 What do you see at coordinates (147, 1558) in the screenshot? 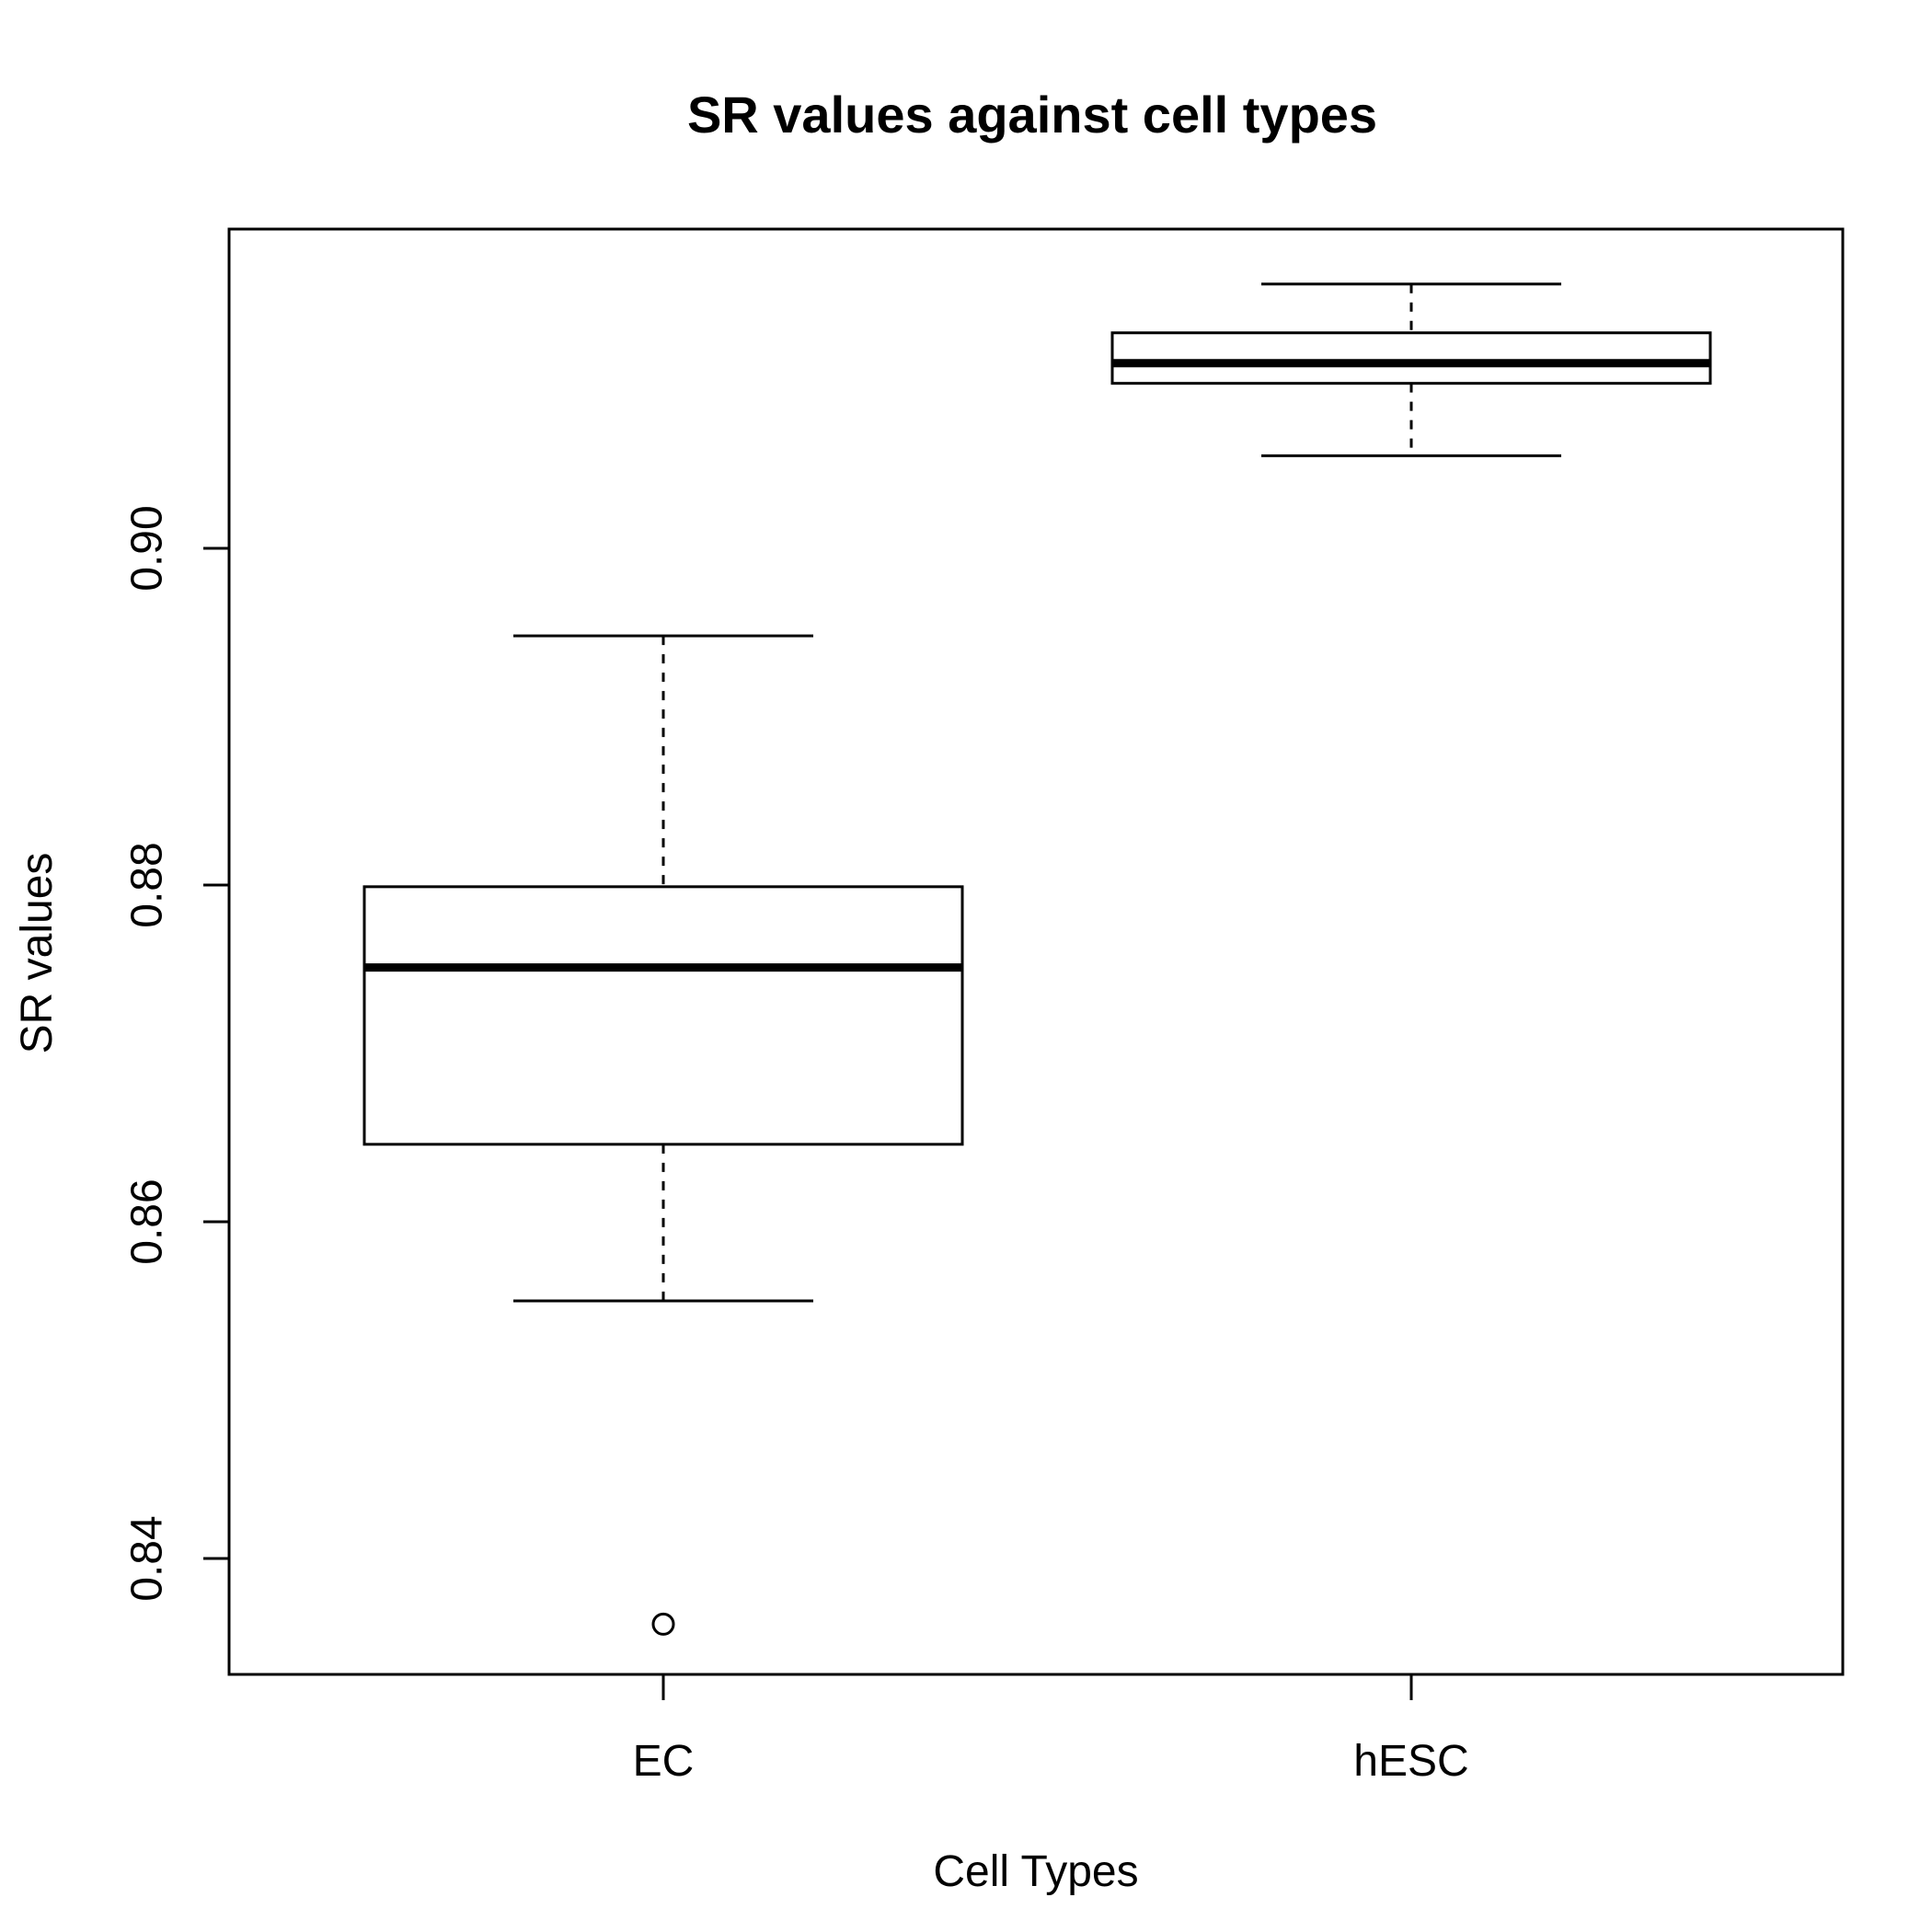
I see `y-tick-label: 0.84` at bounding box center [147, 1558].